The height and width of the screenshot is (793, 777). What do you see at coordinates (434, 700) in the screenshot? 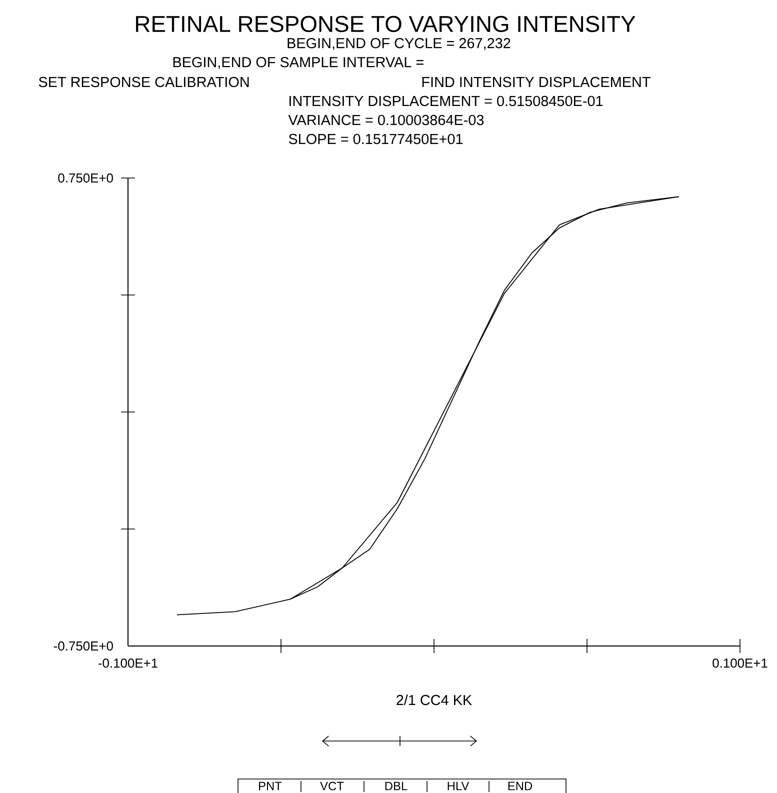
I see `x-axis-title: 2/1 CC4 KK` at bounding box center [434, 700].